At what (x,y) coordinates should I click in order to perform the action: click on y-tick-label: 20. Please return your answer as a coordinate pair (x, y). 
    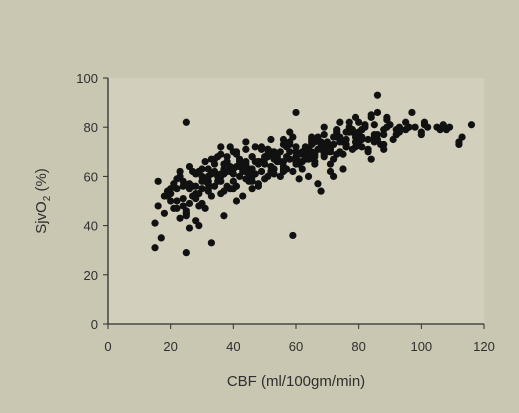
    Looking at the image, I should click on (91, 275).